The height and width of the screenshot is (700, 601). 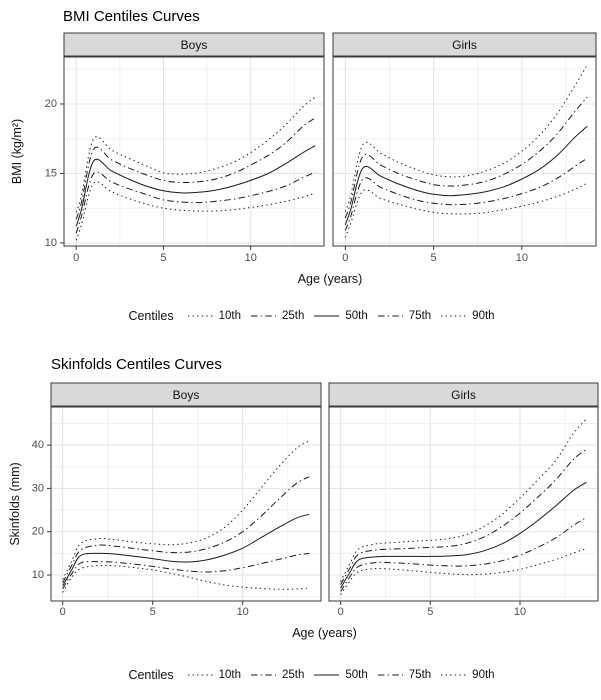 I want to click on y-tick-label: 15, so click(x=51, y=173).